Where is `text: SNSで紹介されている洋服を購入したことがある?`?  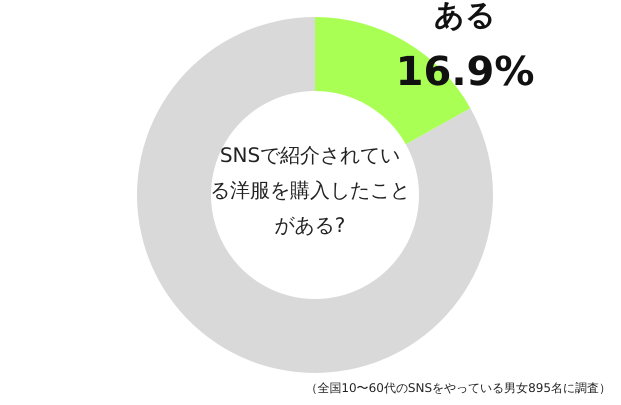
text: SNSで紹介されている洋服を購入したことがある? is located at coordinates (310, 190).